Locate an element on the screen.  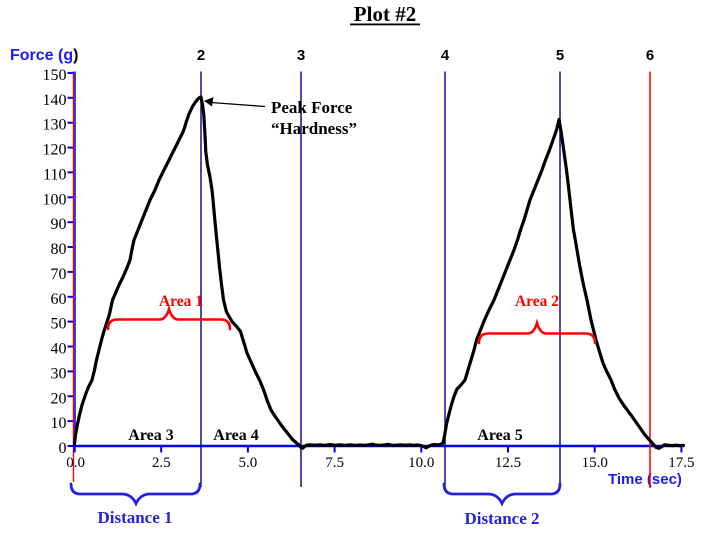
svg-text: Area 1 is located at coordinates (181, 301).